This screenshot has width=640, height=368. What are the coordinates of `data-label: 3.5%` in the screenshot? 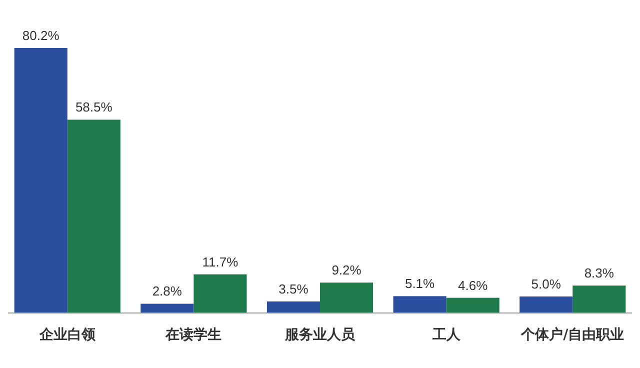 It's located at (293, 288).